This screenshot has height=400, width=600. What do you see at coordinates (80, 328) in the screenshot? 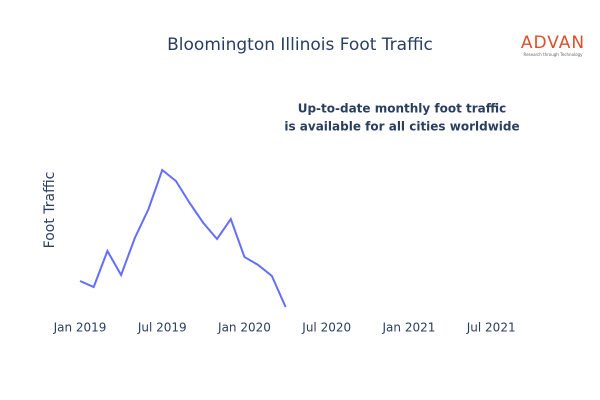
I see `x-tick-label: Jan 2019` at bounding box center [80, 328].